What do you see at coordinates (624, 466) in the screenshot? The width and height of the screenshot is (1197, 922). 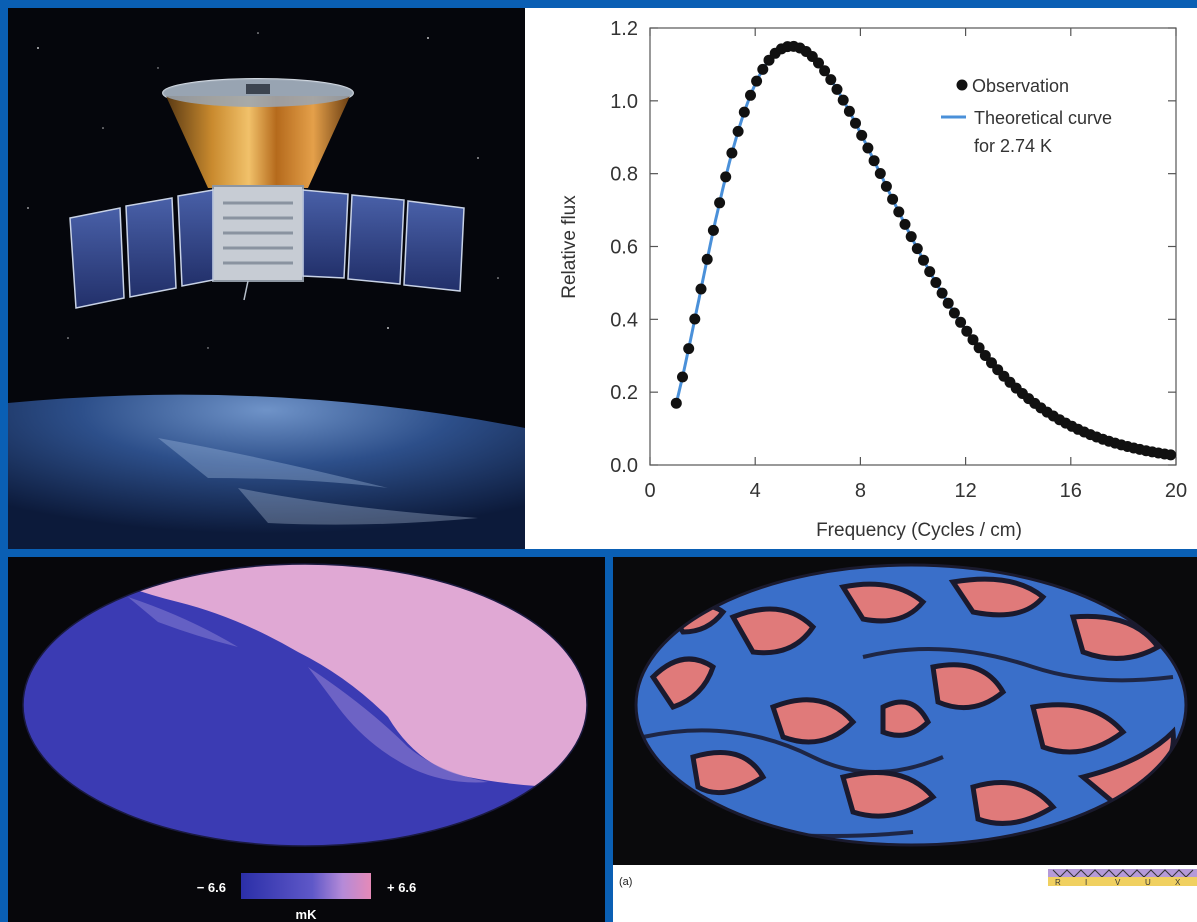 I see `y-tick-label: 0.0` at bounding box center [624, 466].